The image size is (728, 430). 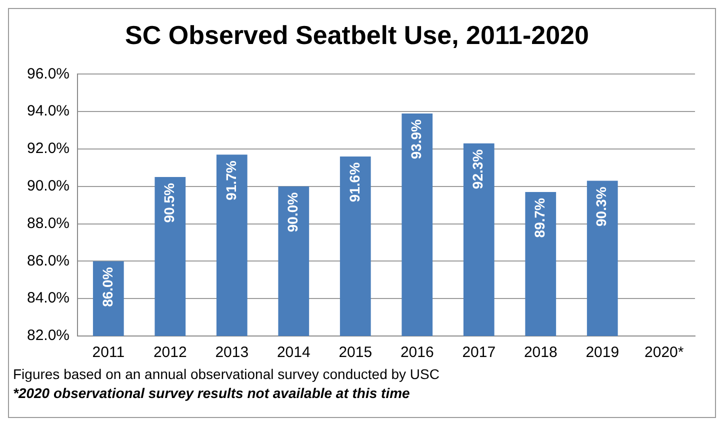 What do you see at coordinates (48, 298) in the screenshot?
I see `y-tick-label: 84.0%` at bounding box center [48, 298].